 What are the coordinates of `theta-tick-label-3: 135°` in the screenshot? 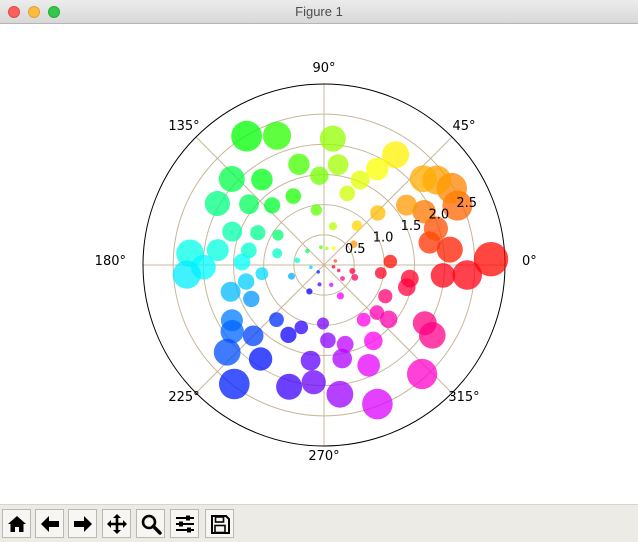 It's located at (183, 126).